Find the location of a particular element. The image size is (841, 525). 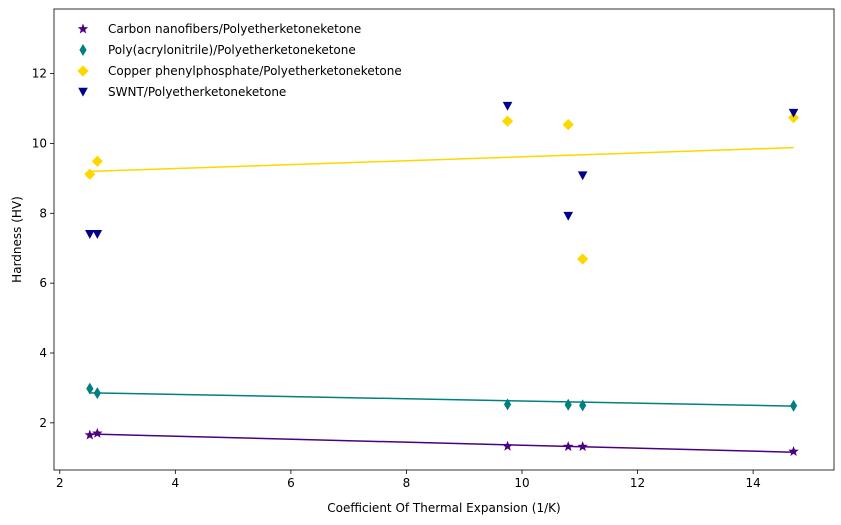

x-tick-label-4: 4 is located at coordinates (176, 483).